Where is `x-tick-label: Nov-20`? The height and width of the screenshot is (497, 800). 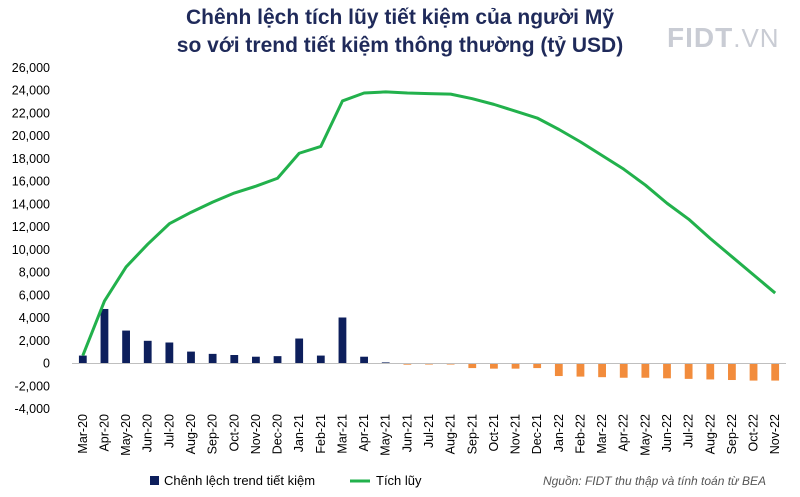
x-tick-label: Nov-20 is located at coordinates (256, 434).